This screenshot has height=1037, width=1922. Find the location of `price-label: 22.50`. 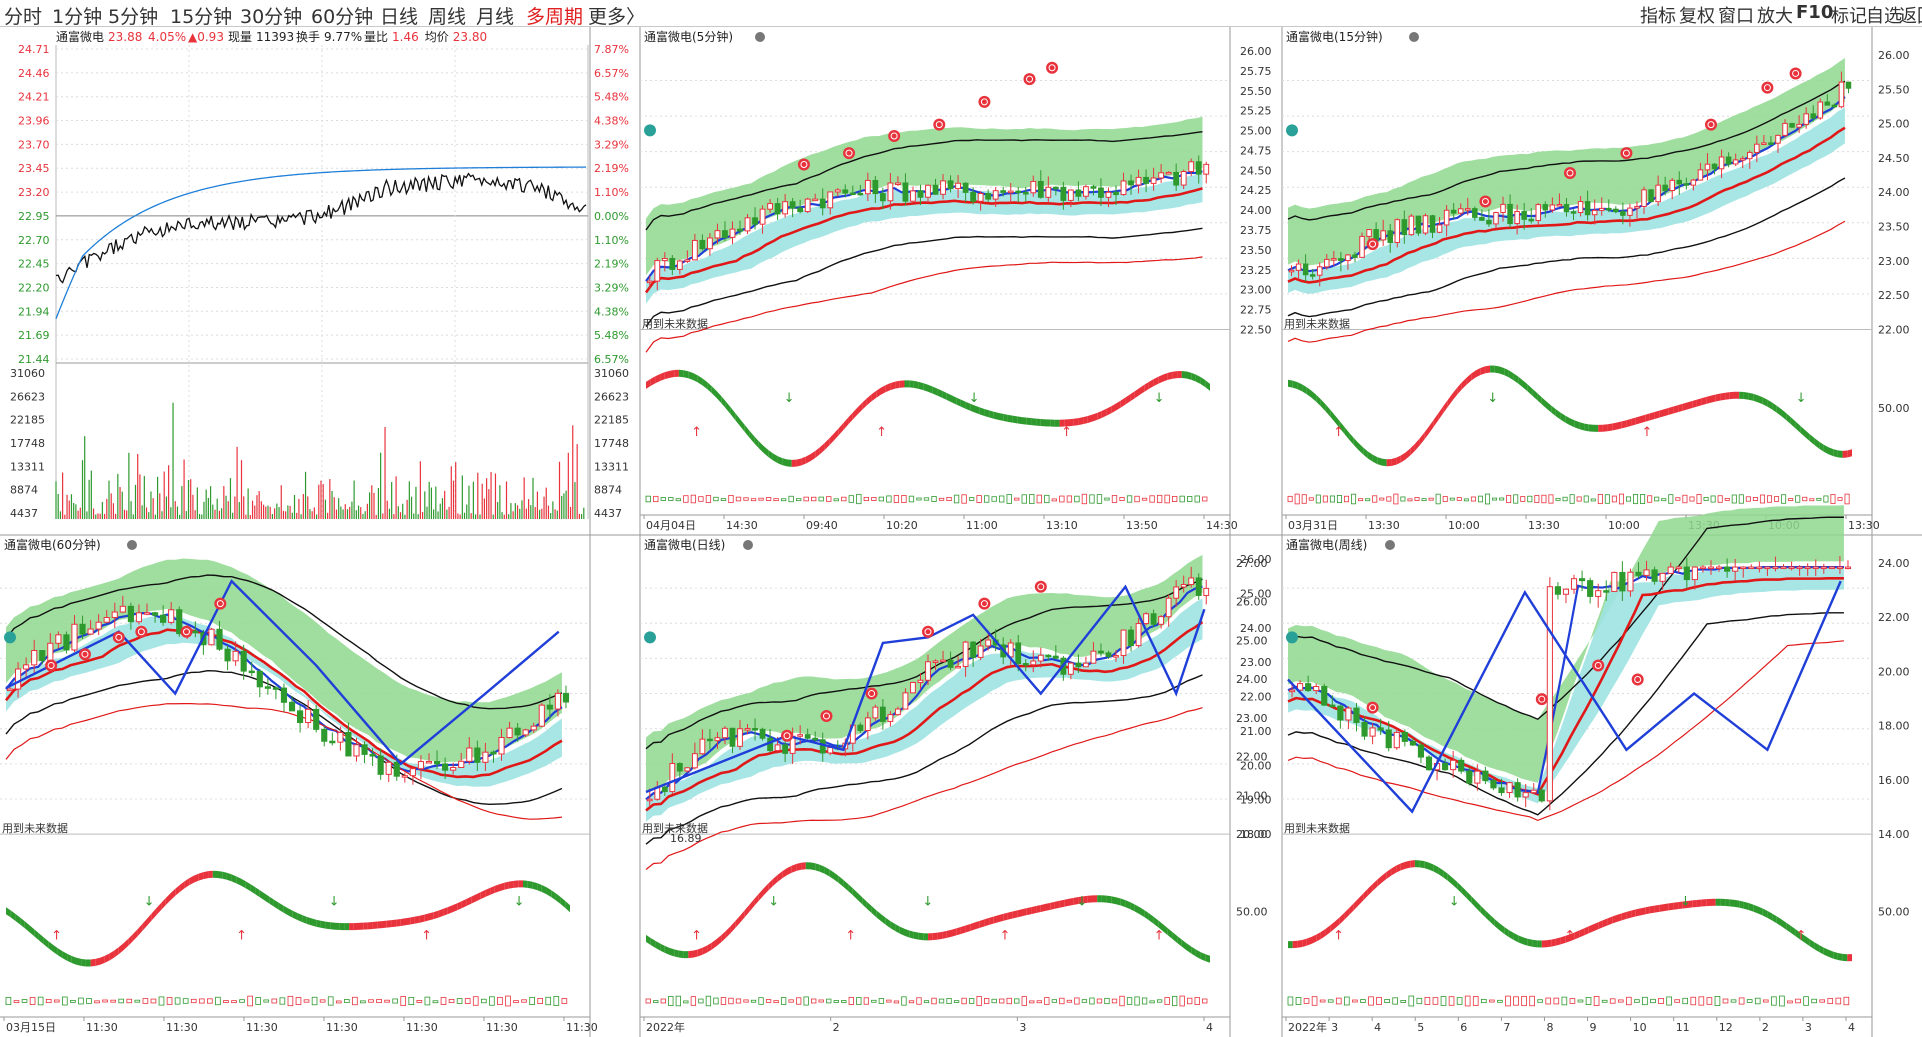

price-label: 22.50 is located at coordinates (1894, 295).